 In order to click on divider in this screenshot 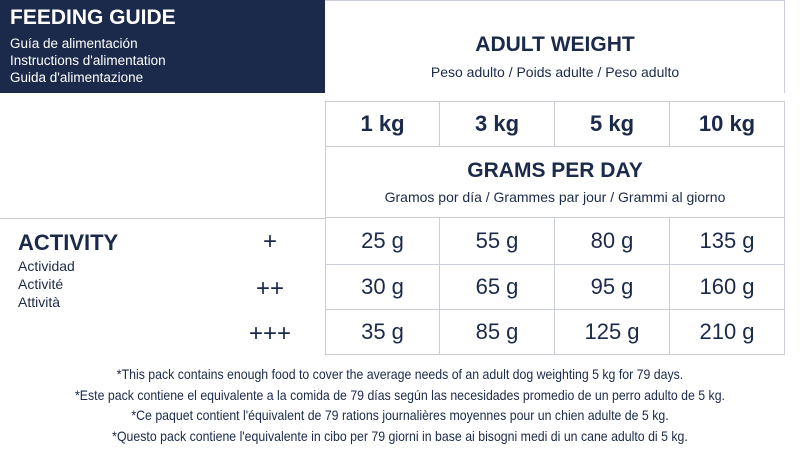, I will do `click(162, 218)`.